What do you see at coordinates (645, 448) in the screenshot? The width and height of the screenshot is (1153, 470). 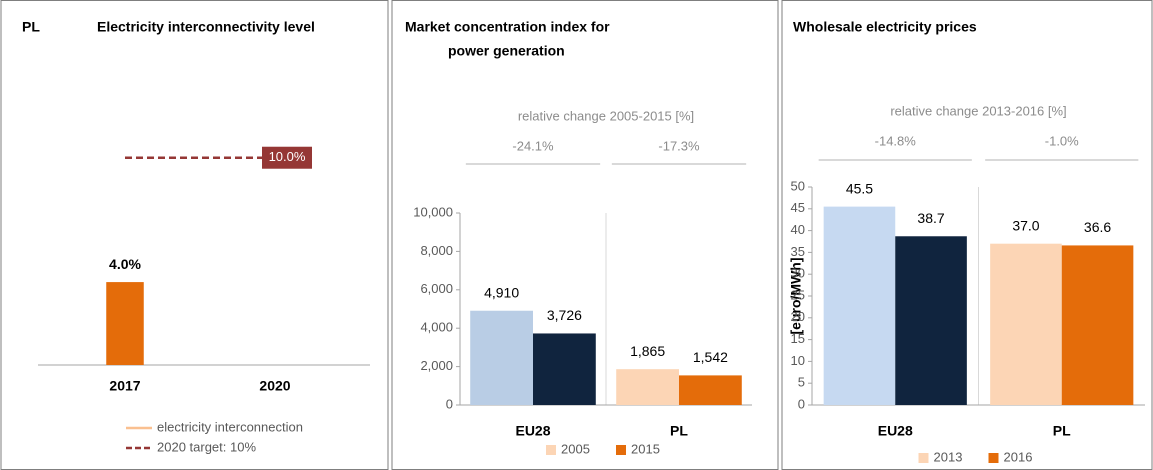 I see `legend-label: 2015` at bounding box center [645, 448].